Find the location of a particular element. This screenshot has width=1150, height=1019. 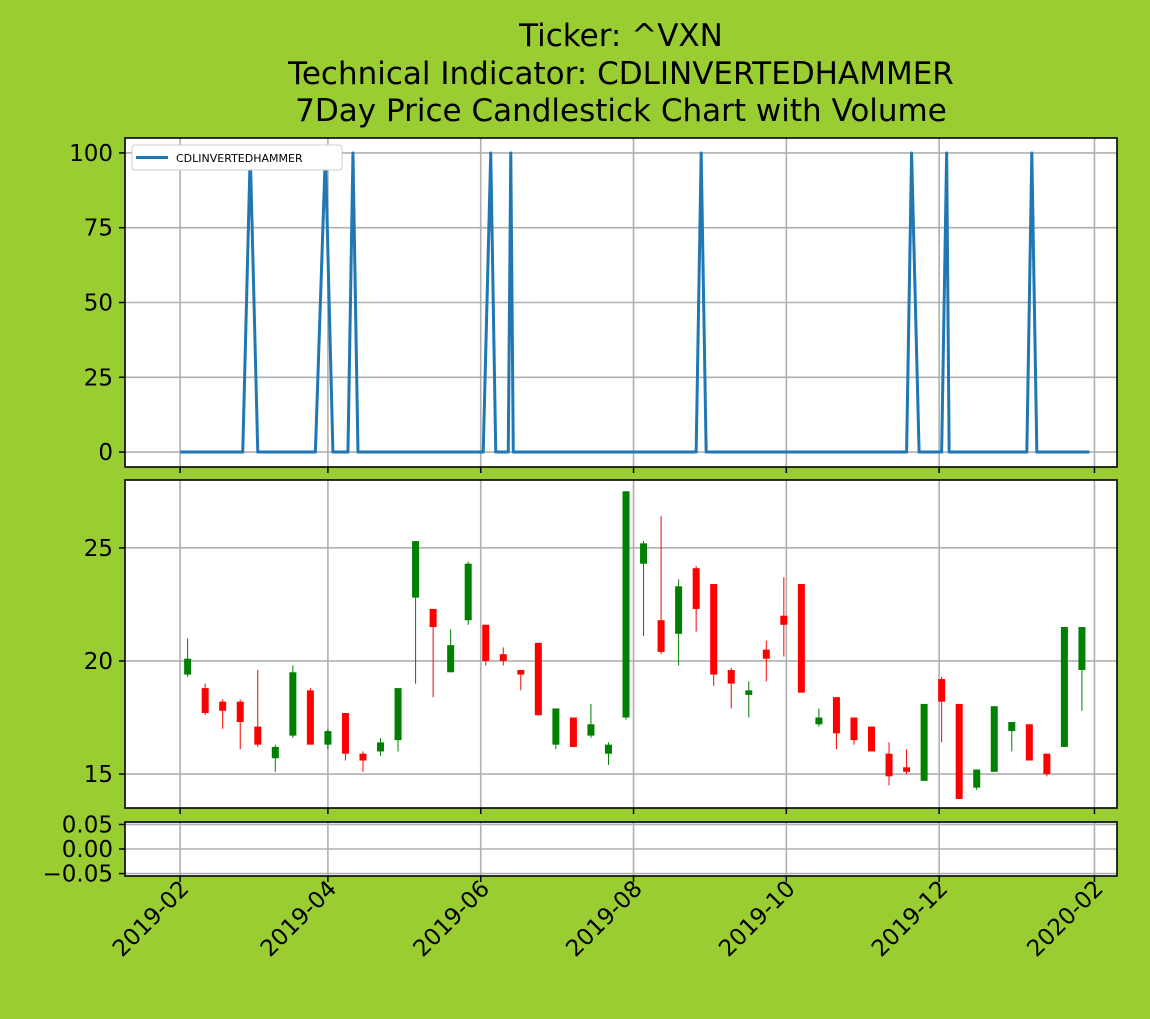

volume-panel: −0.050.000.05 is located at coordinates (580, 849).